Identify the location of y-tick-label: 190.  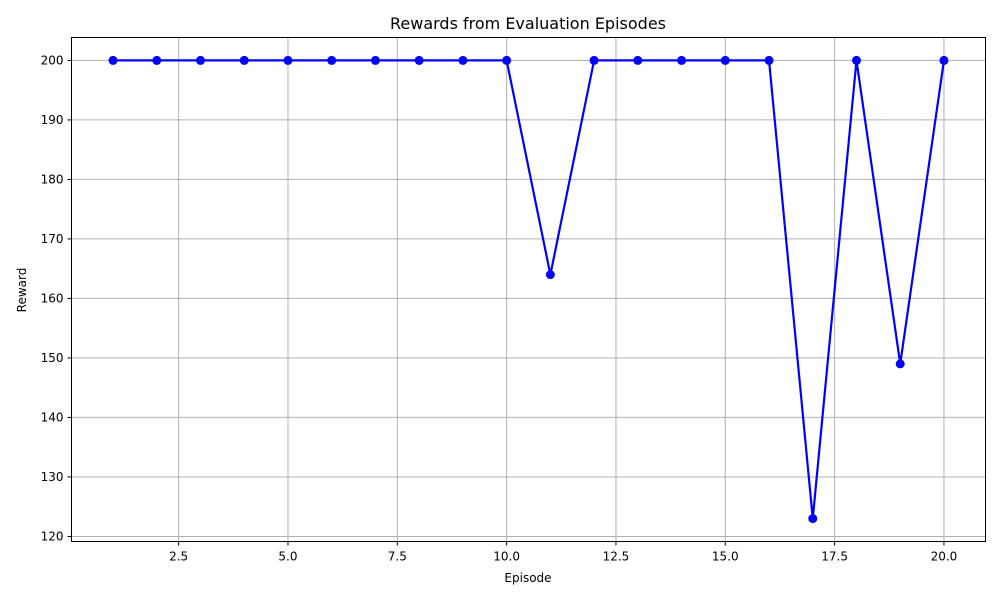
(52, 120).